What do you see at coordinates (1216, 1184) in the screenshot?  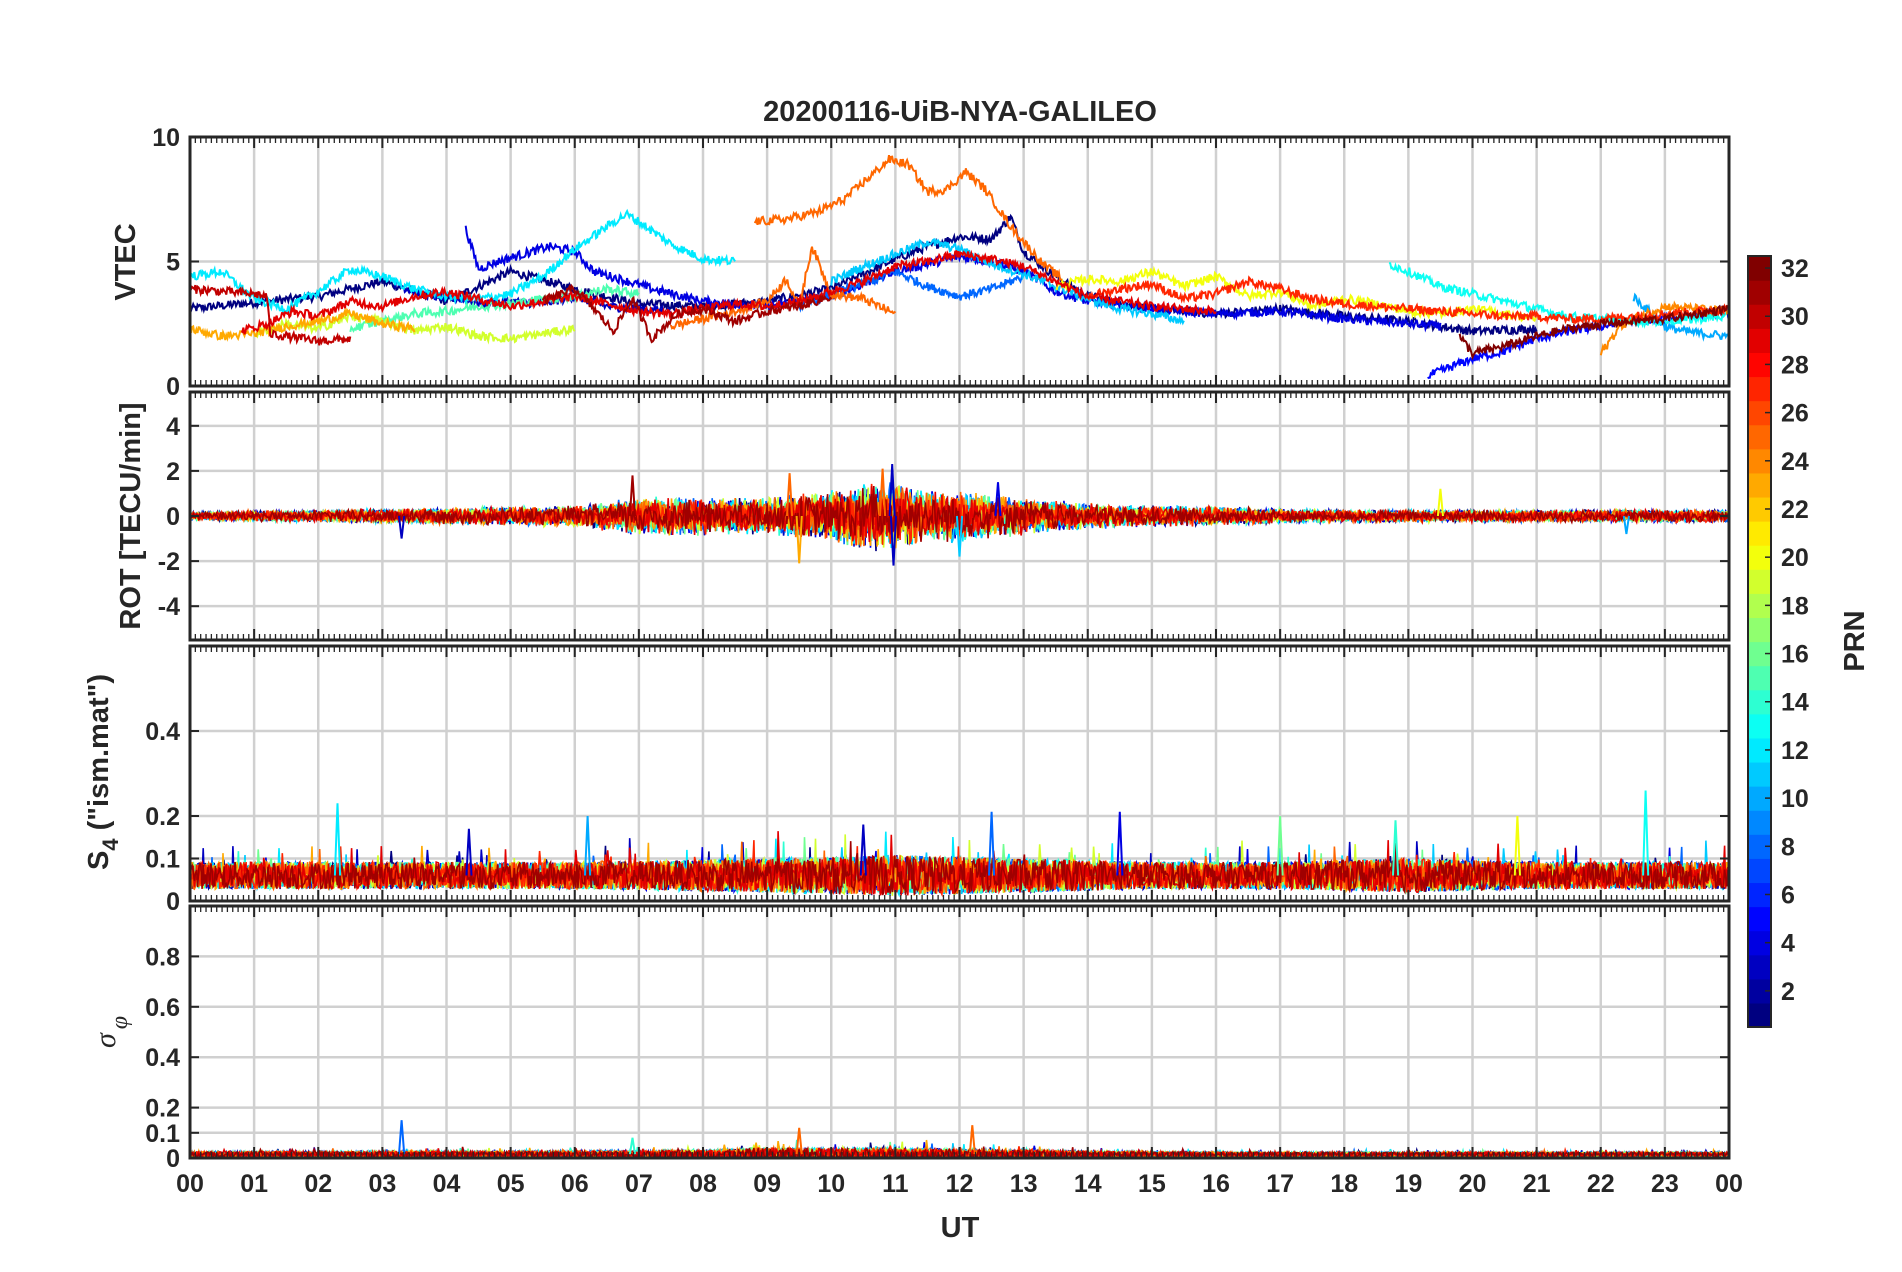 I see `x-tick-label: 16` at bounding box center [1216, 1184].